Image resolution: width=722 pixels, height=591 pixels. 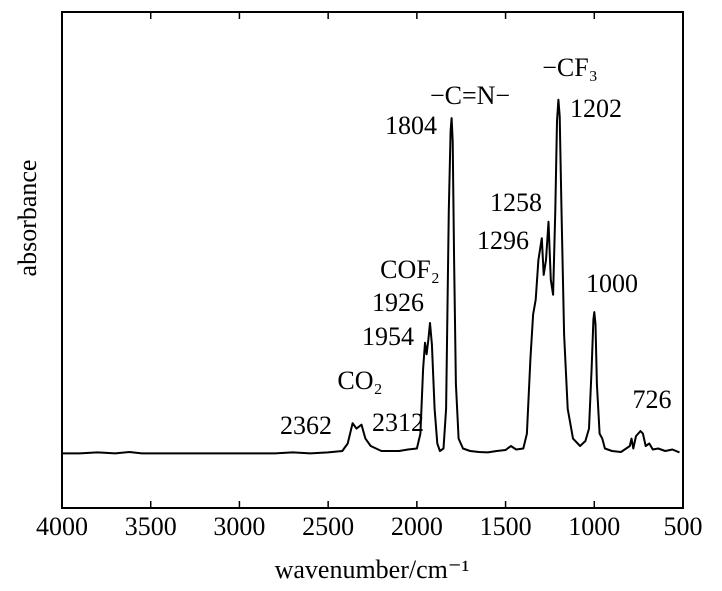 What do you see at coordinates (398, 302) in the screenshot?
I see `peak-label: 1926` at bounding box center [398, 302].